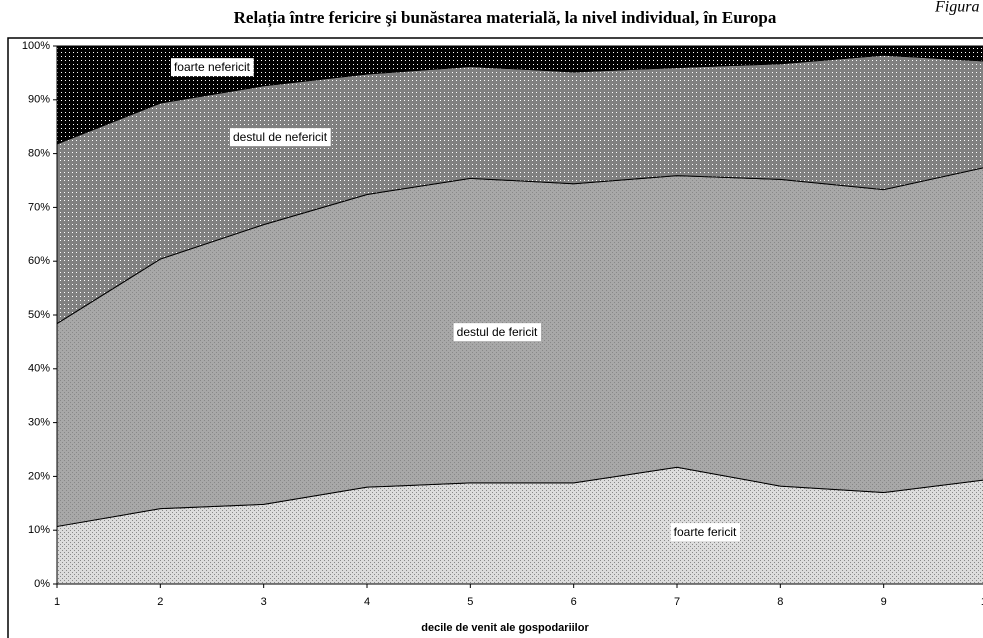 This screenshot has height=638, width=983. I want to click on x-tick-label: 10, so click(982, 602).